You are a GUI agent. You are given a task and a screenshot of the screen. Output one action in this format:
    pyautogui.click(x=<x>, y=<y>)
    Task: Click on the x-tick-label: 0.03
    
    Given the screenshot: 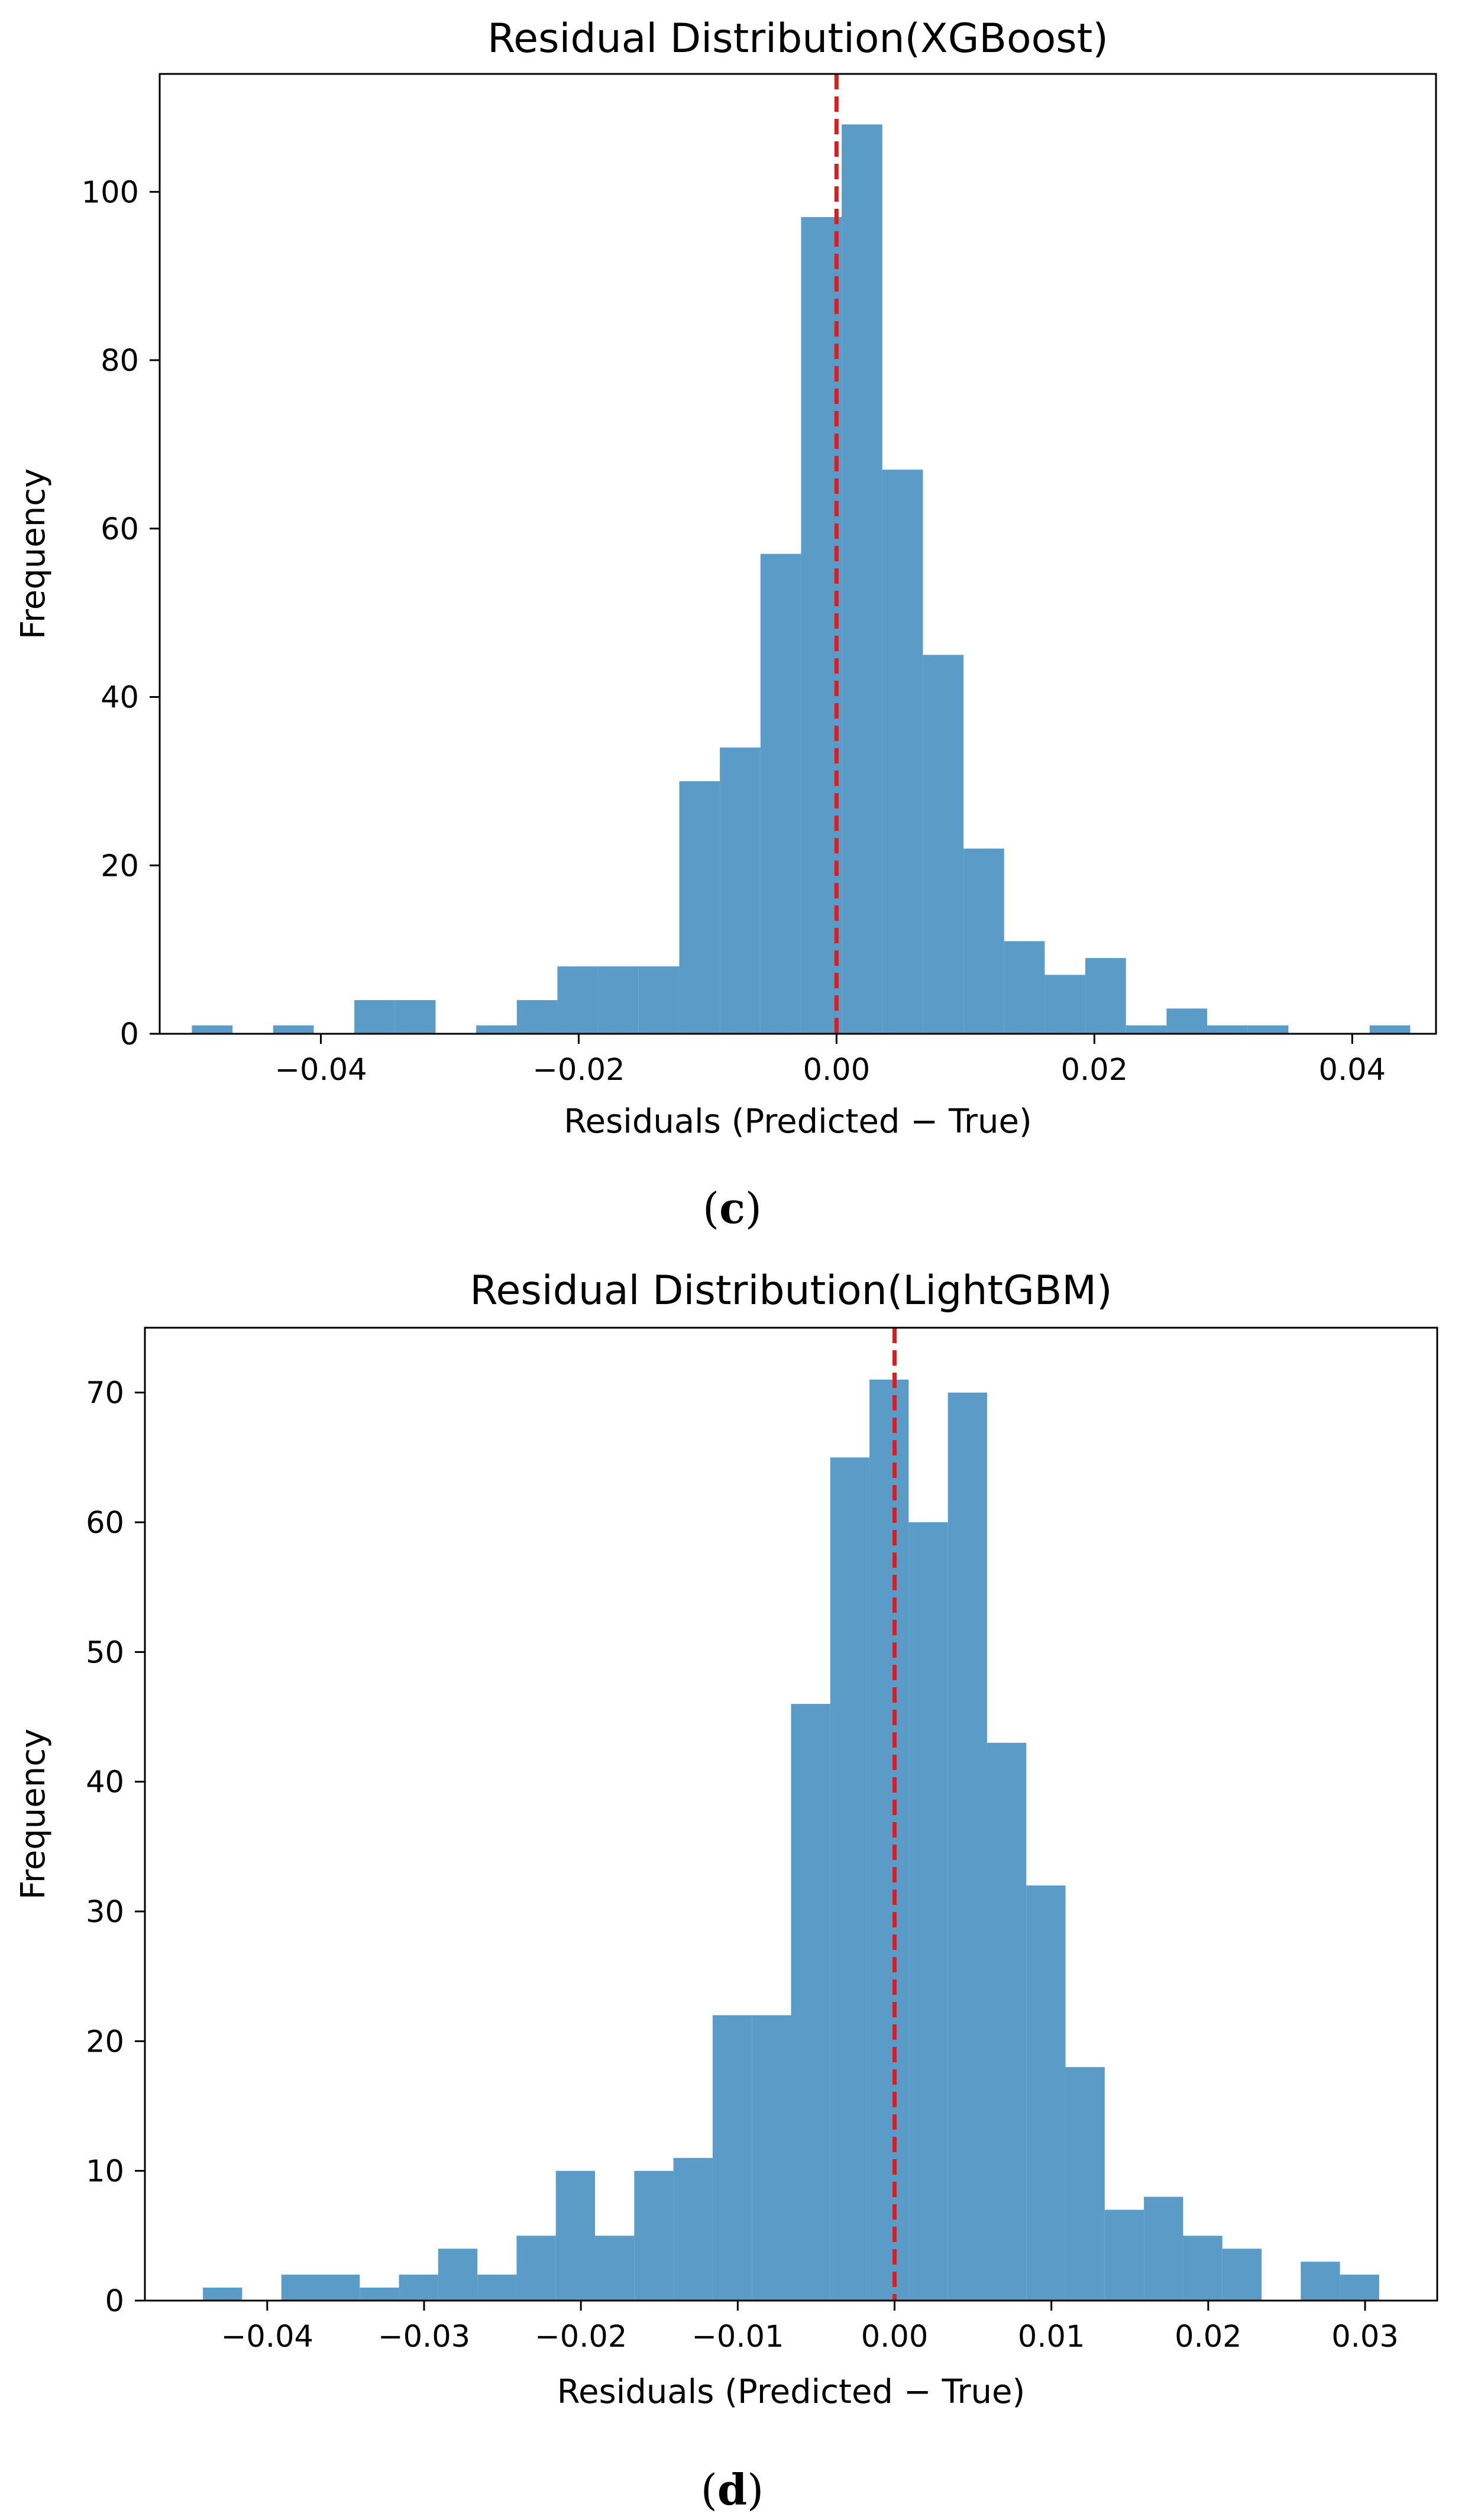 What is the action you would take?
    pyautogui.click(x=1365, y=2337)
    